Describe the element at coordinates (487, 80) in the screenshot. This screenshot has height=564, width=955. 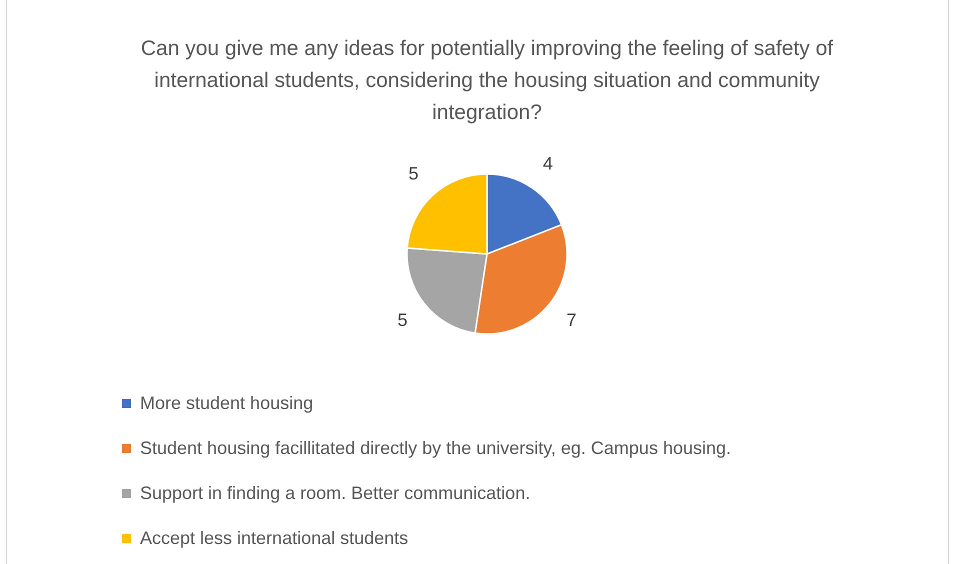
I see `chart-title: Can you give me any ideas for potentially improving the feeling of safety of international students, considering the housing situation and community integration?` at that location.